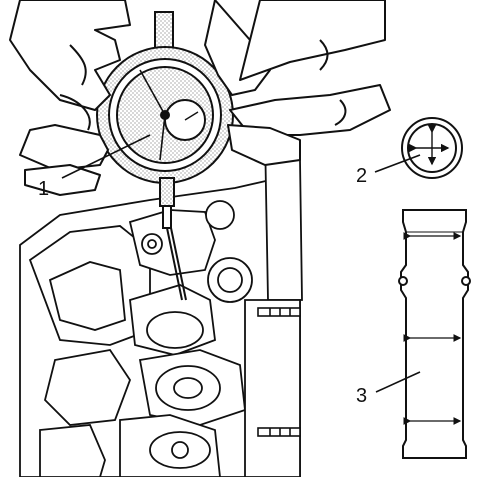  What do you see at coordinates (43, 189) in the screenshot?
I see `callout-1-label: 1` at bounding box center [43, 189].